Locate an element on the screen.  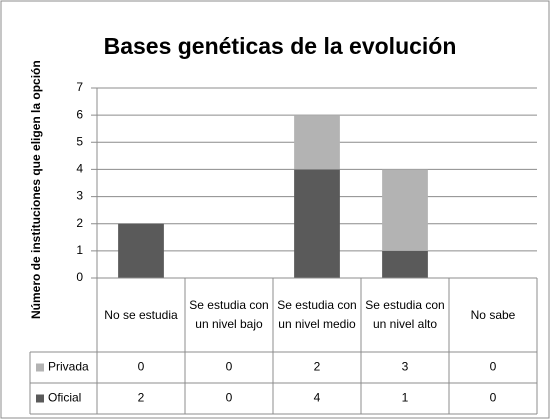
y-tick-label: 4 is located at coordinates (79, 169).